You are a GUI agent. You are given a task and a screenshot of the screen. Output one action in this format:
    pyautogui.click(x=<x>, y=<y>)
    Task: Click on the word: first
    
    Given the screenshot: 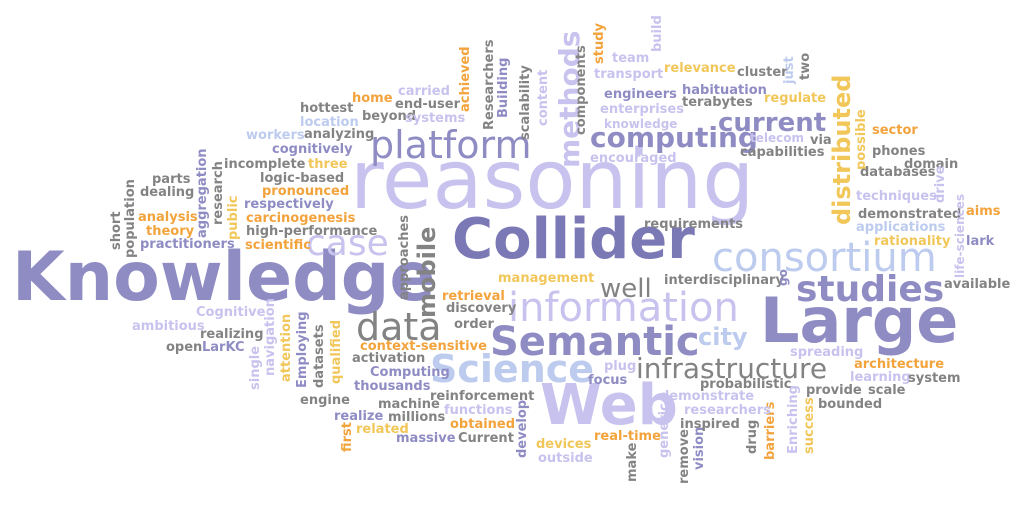 What is the action you would take?
    pyautogui.click(x=347, y=437)
    